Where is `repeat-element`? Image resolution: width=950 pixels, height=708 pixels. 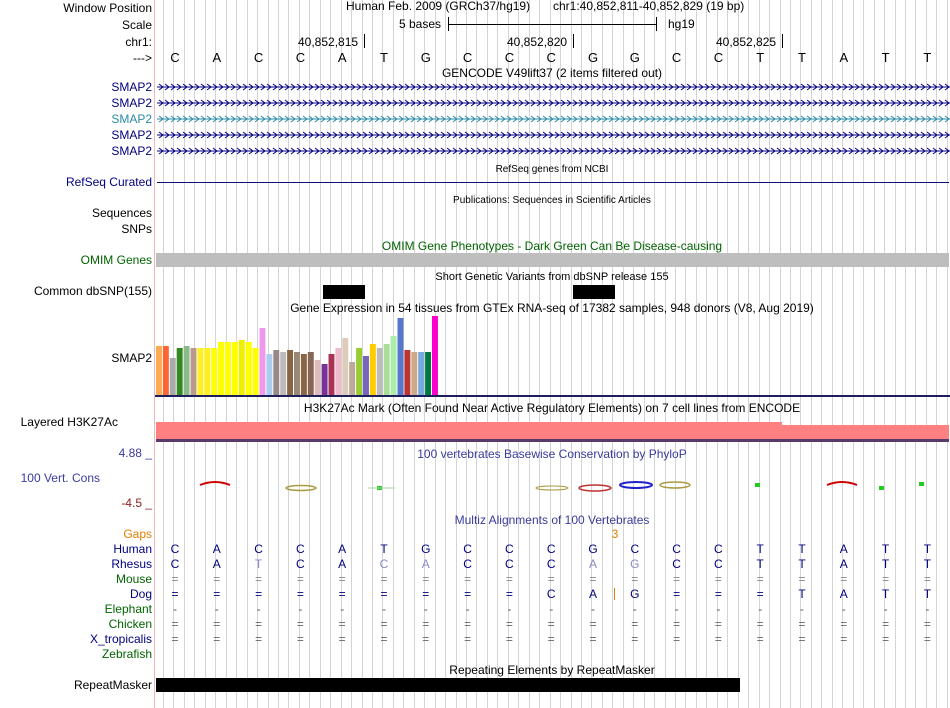
repeat-element is located at coordinates (448, 685).